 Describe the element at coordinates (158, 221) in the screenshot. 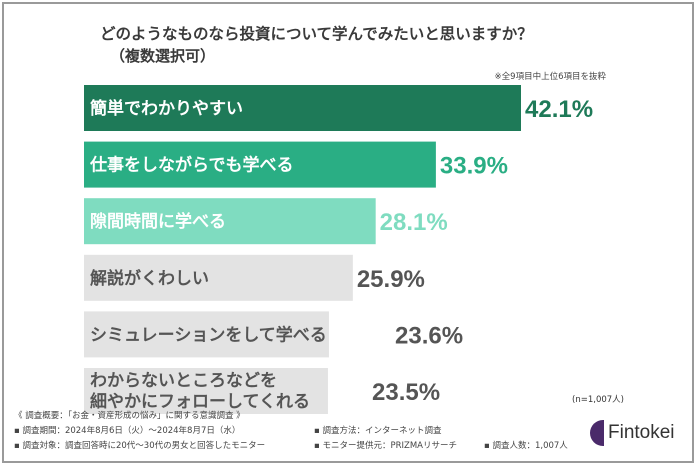

I see `category-label-3: 隙間時間に学べる` at that location.